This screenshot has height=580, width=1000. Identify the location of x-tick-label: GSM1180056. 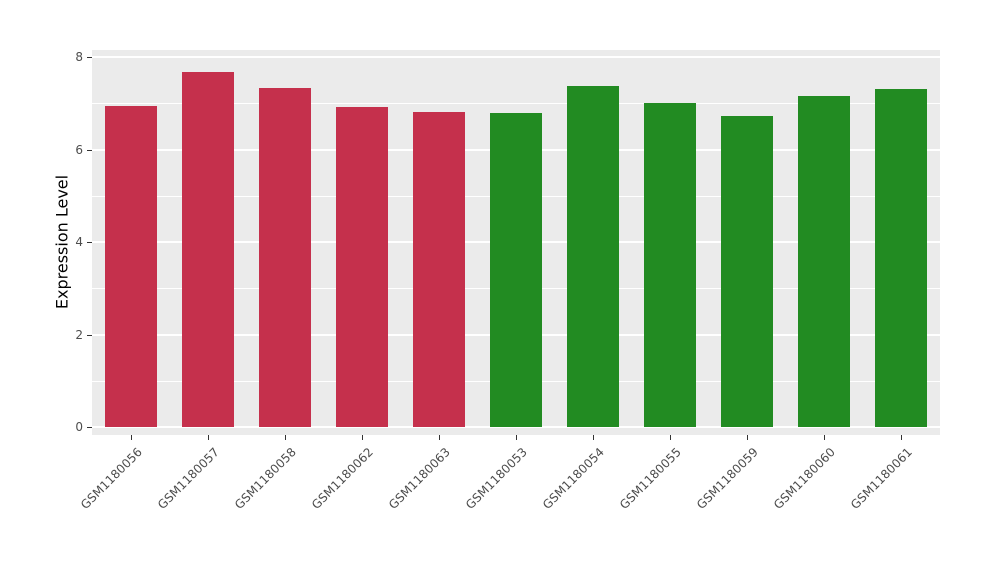
(111, 478).